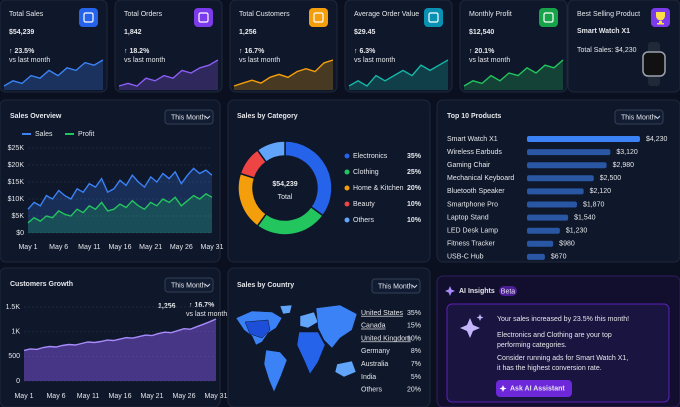 The width and height of the screenshot is (680, 407). What do you see at coordinates (474, 116) in the screenshot?
I see `section-title: Top 10 Products` at bounding box center [474, 116].